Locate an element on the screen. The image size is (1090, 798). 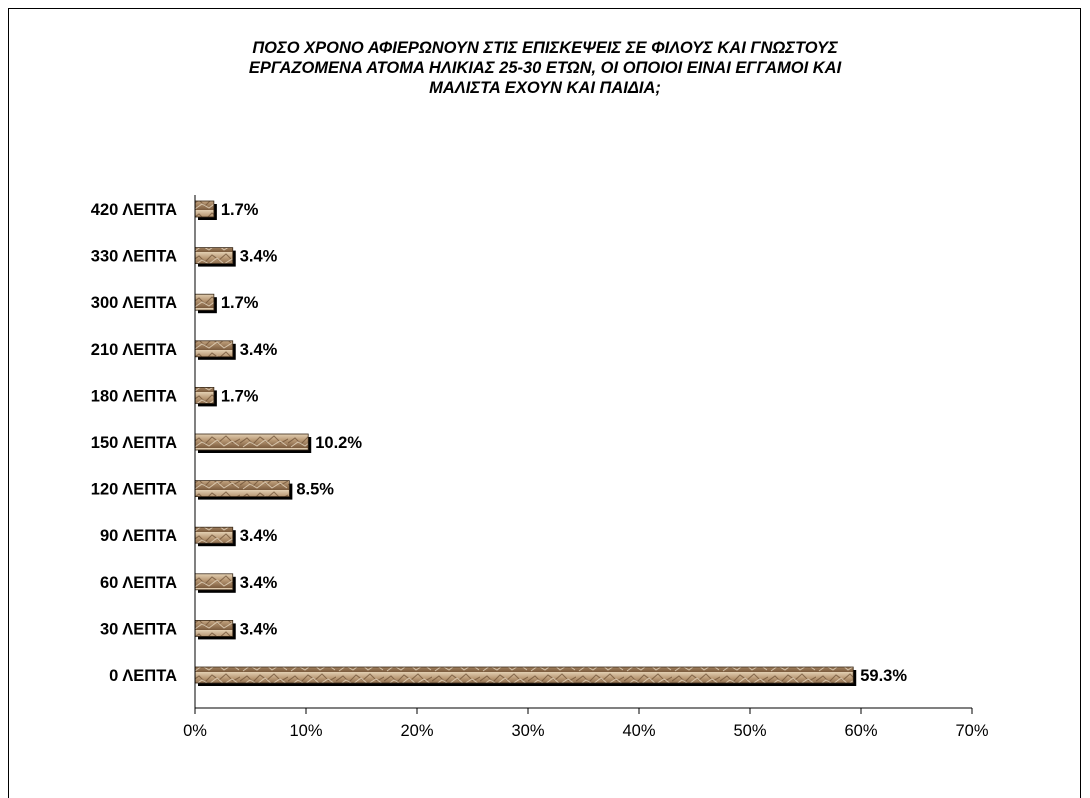
category-label-330: 330 ΛΕΠΤΑ is located at coordinates (134, 257).